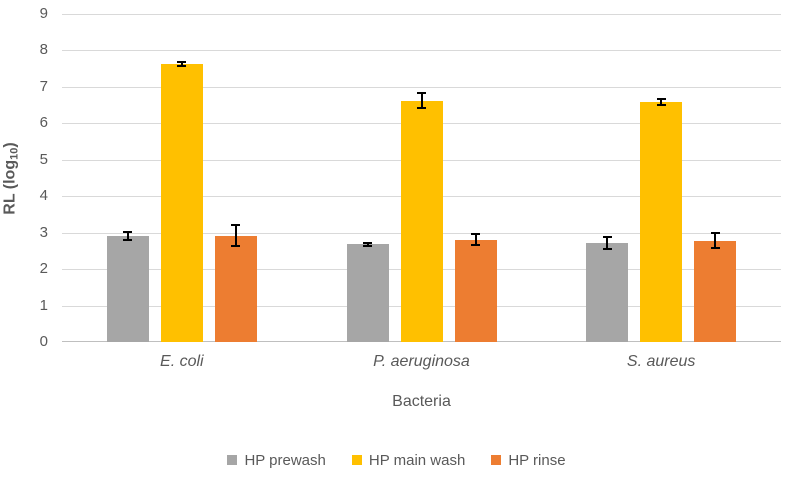  What do you see at coordinates (421, 401) in the screenshot?
I see `x-axis-title: Bacteria` at bounding box center [421, 401].